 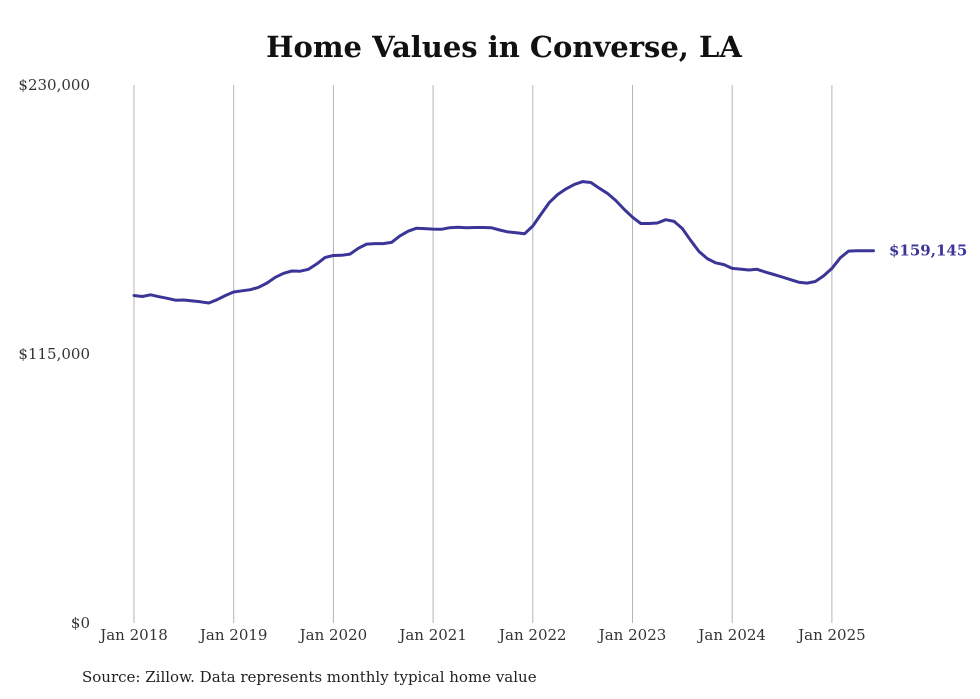 I want to click on y-tick-label: $115,000, so click(x=54, y=354).